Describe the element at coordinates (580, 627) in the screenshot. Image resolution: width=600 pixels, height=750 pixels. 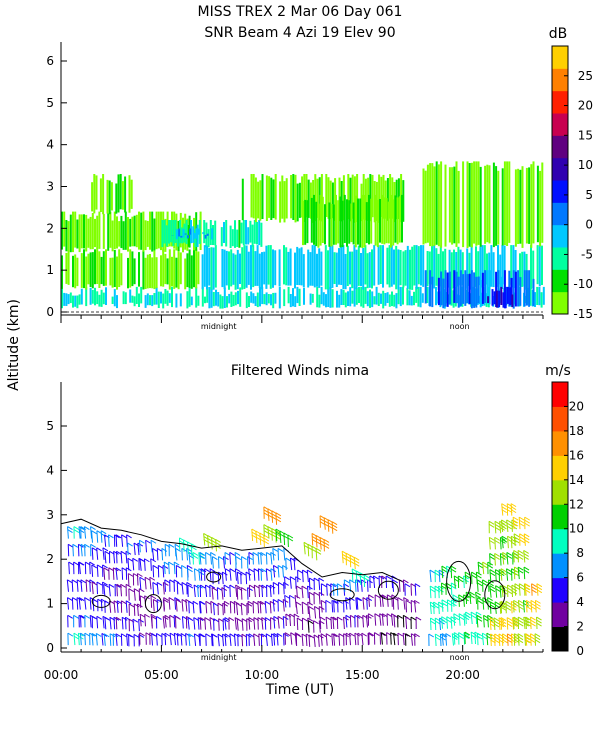
I see `winds-colorbar-tick-label: 2` at that location.